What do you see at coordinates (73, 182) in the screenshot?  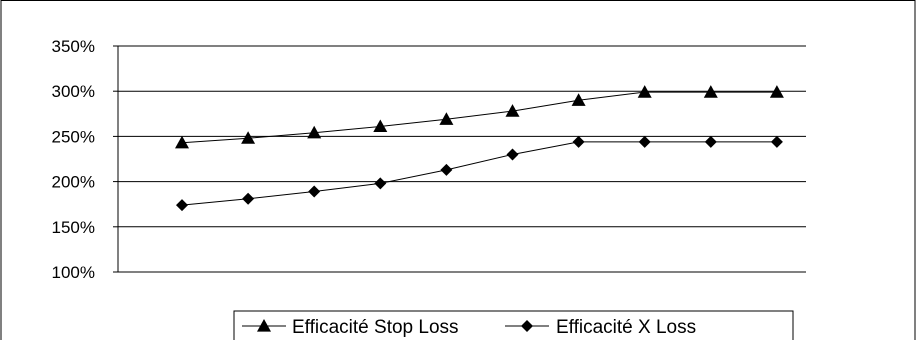 I see `y-tick-label: 200%` at bounding box center [73, 182].